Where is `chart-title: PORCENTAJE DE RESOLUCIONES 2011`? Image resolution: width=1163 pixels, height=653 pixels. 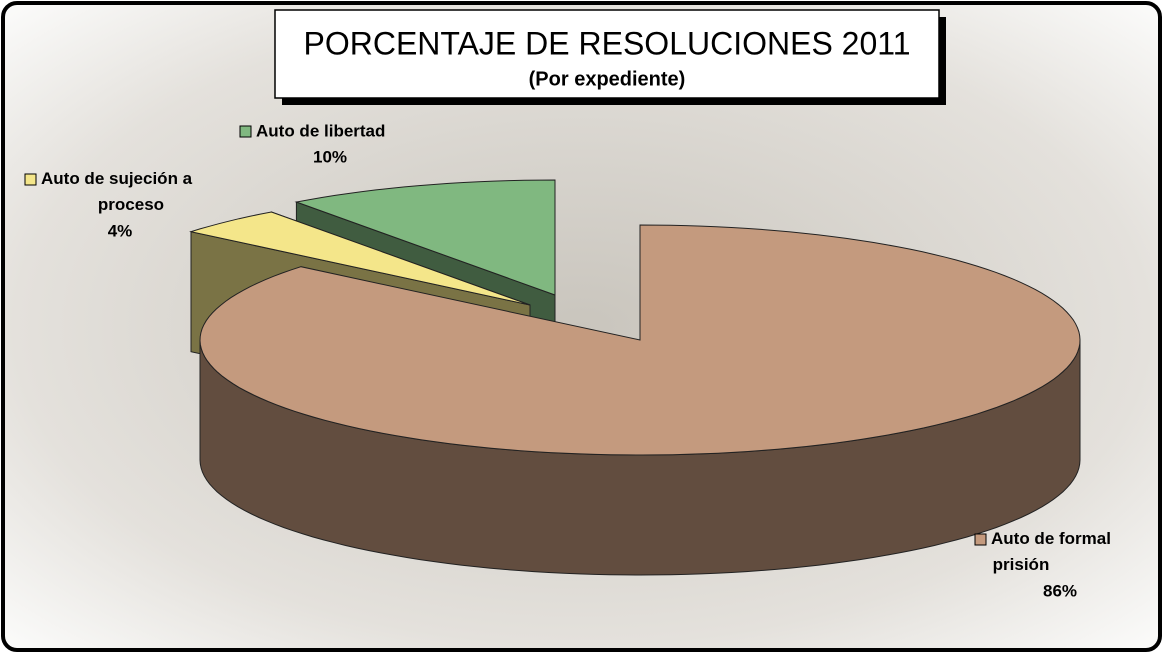 chart-title: PORCENTAJE DE RESOLUCIONES 2011 is located at coordinates (607, 43).